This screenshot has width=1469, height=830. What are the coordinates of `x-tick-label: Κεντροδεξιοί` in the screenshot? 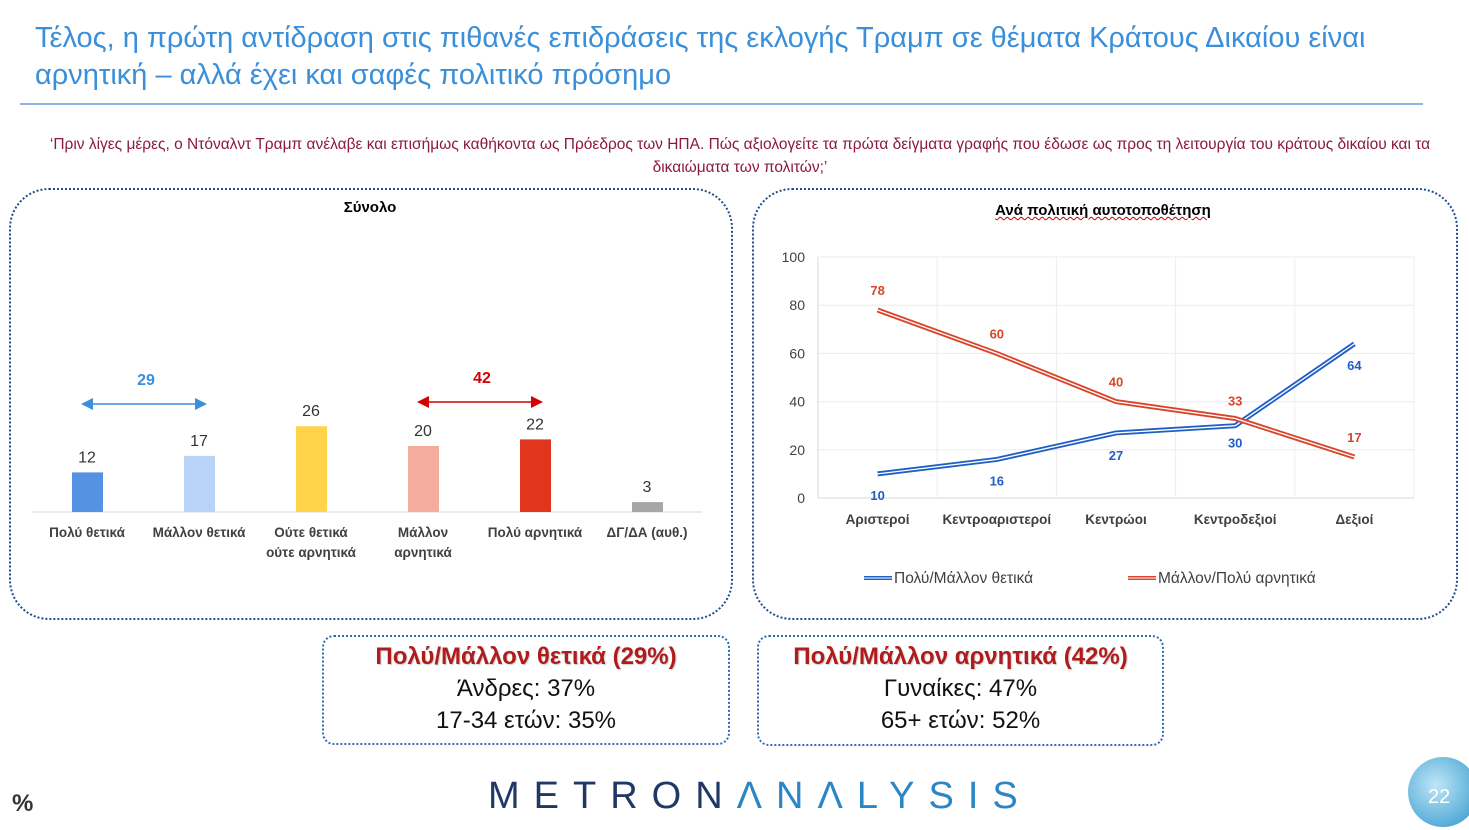 It's located at (1235, 519).